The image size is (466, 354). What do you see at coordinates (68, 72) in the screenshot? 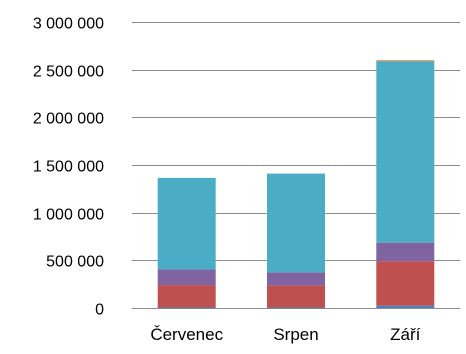
I see `y-tick-label: 2 500 000` at bounding box center [68, 72].